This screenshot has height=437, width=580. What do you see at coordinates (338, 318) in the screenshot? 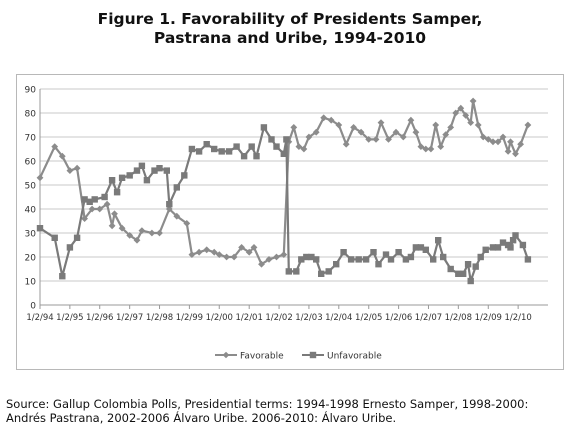
I see `x-tick-label: 1/2/04` at bounding box center [338, 318].